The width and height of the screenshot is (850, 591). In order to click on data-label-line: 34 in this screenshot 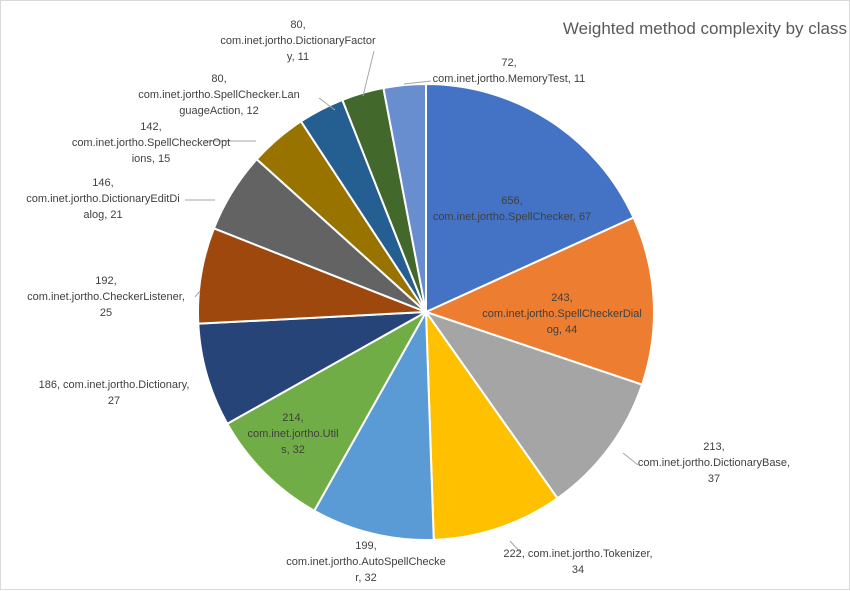, I will do `click(578, 570)`.